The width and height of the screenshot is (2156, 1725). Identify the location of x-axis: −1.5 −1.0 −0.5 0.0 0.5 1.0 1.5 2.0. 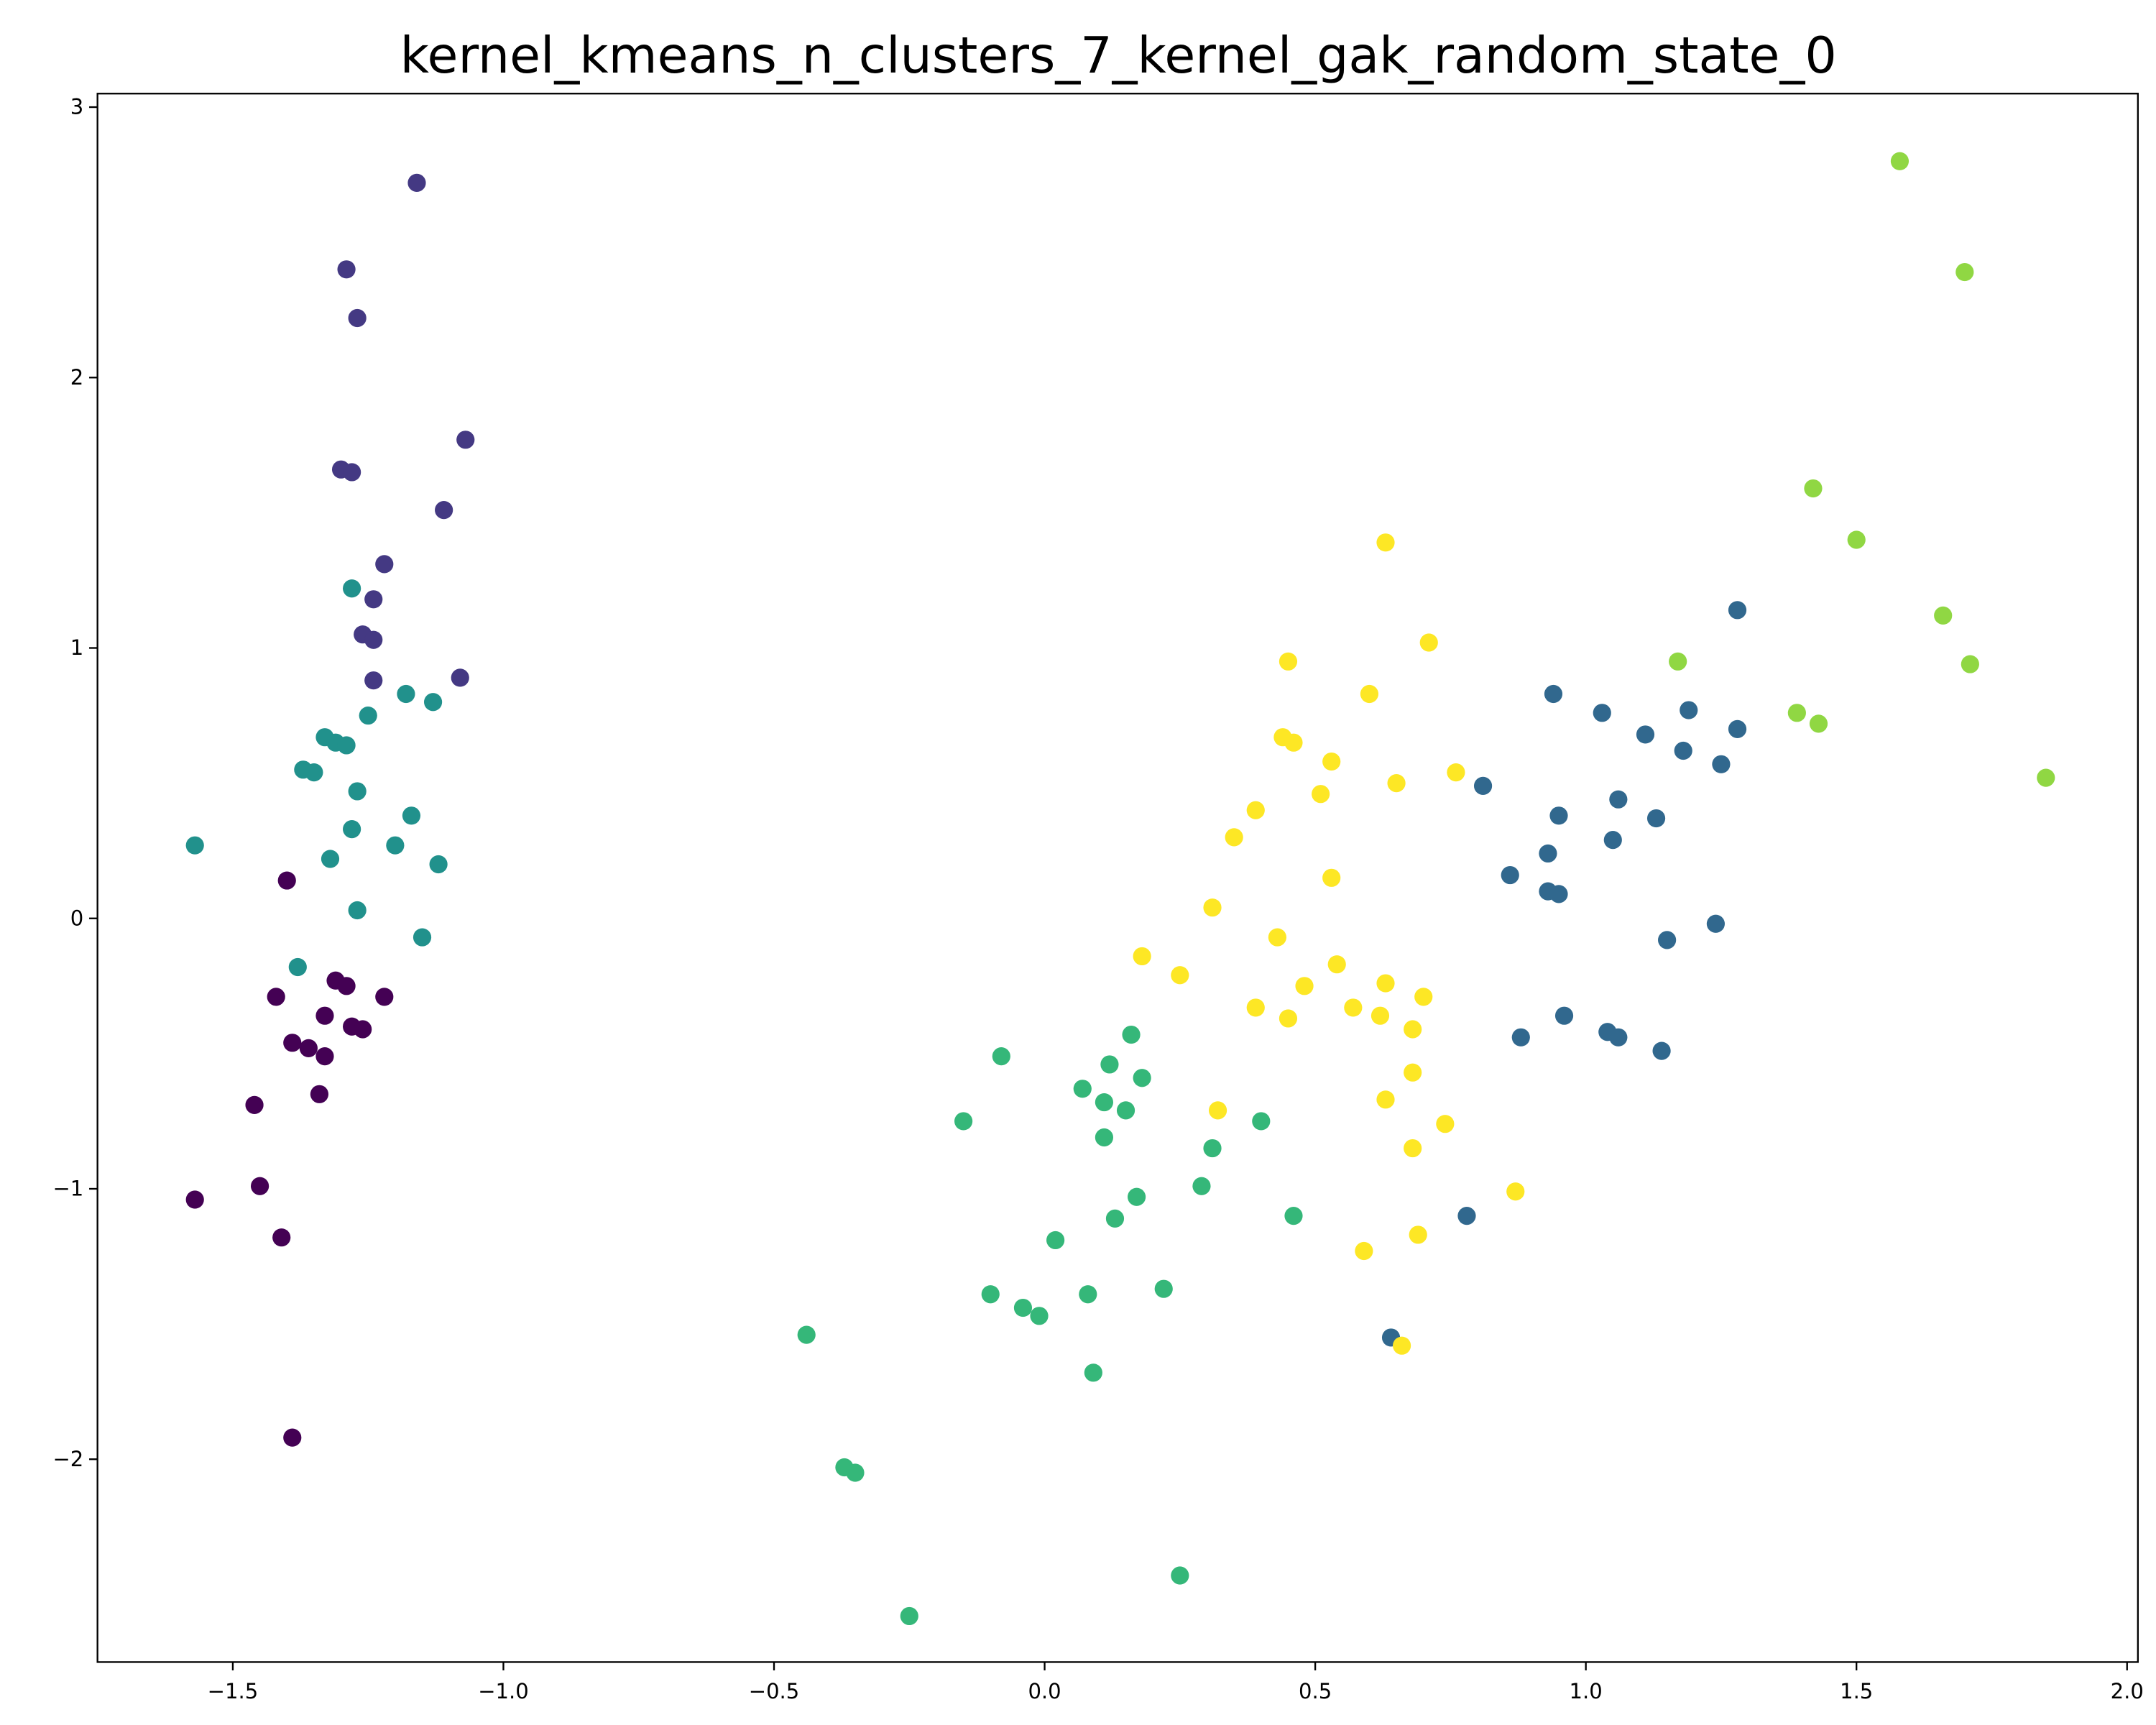
(1176, 1682).